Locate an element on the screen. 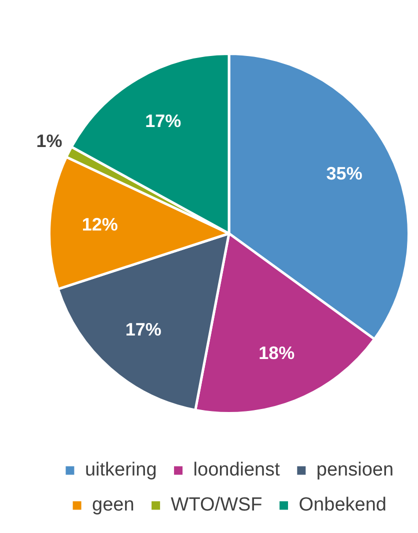 The width and height of the screenshot is (418, 533). legend-label: geen is located at coordinates (113, 505).